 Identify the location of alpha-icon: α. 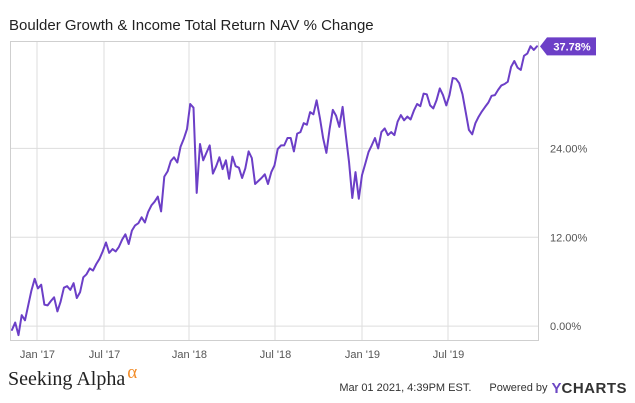
(132, 372).